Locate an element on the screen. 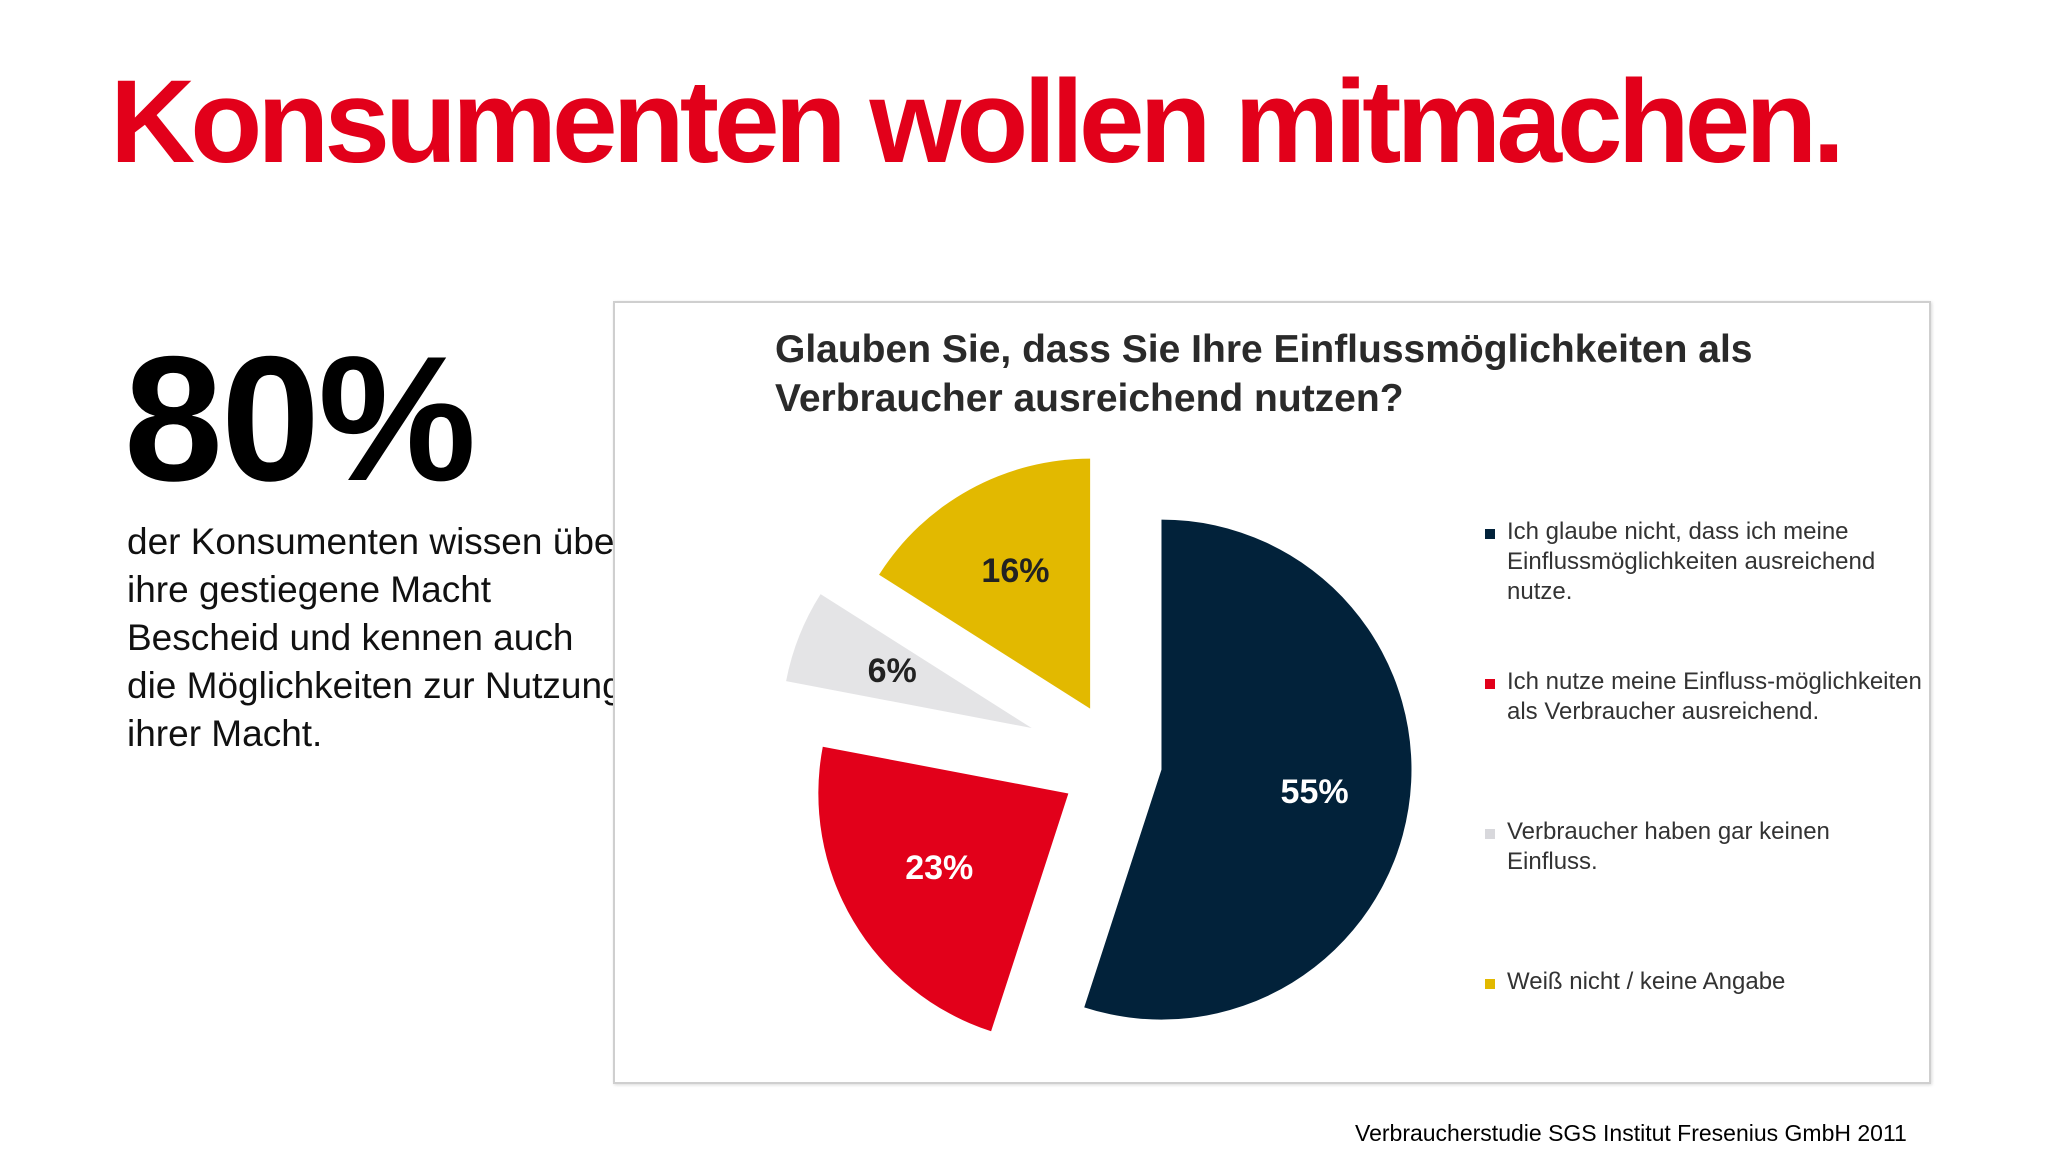 The width and height of the screenshot is (2048, 1152). slide-title: Konsumenten wollen mitmachen. is located at coordinates (977, 122).